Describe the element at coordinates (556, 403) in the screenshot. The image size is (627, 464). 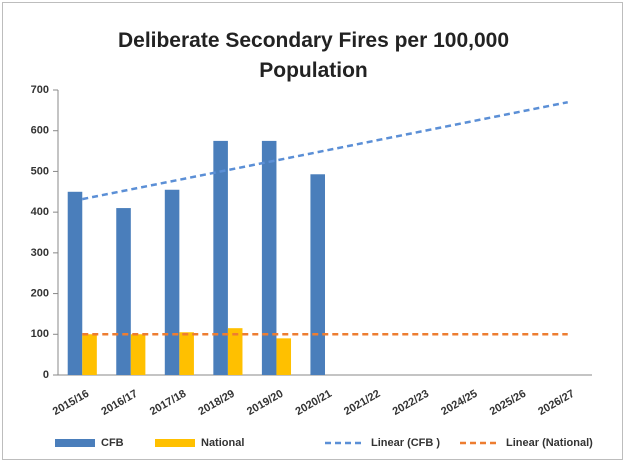
I see `x-tick-label: 2026/27` at that location.